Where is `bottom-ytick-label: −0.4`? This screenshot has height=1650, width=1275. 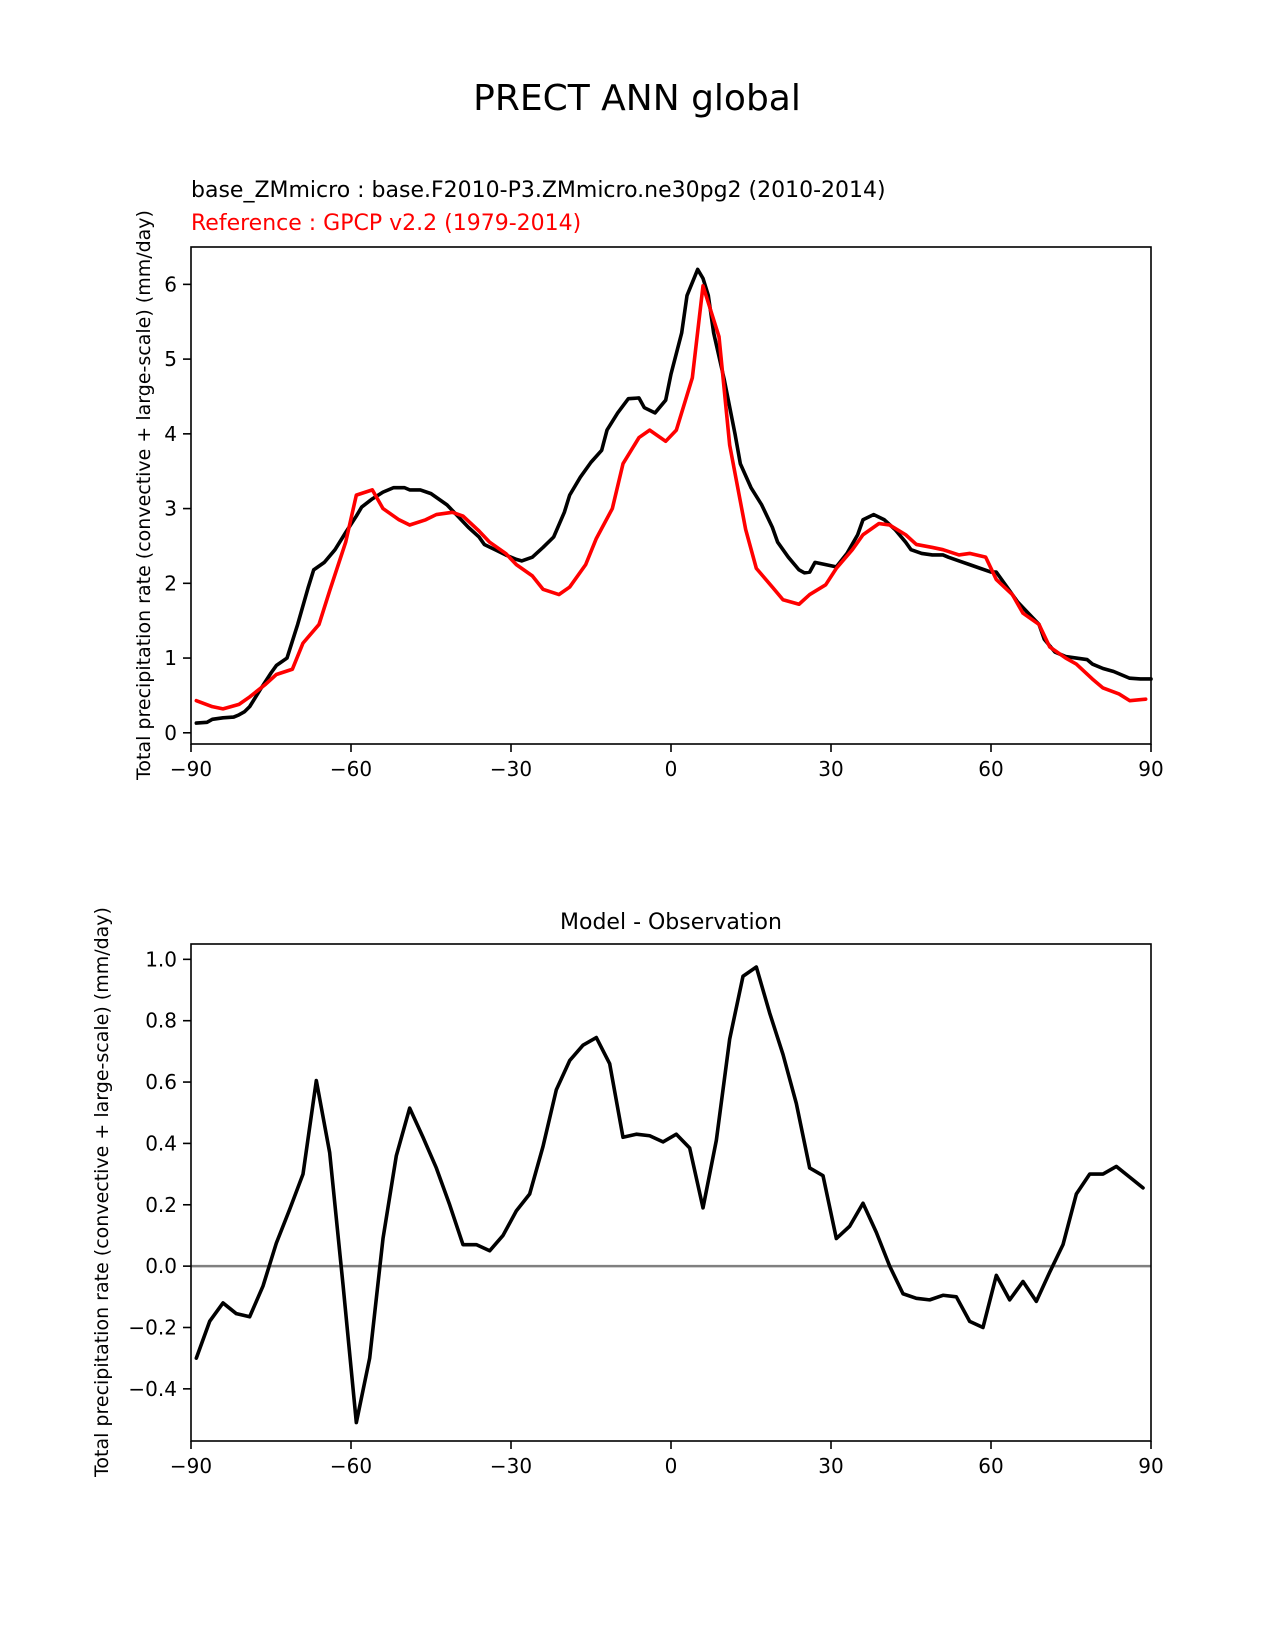 bottom-ytick-label: −0.4 is located at coordinates (152, 1389).